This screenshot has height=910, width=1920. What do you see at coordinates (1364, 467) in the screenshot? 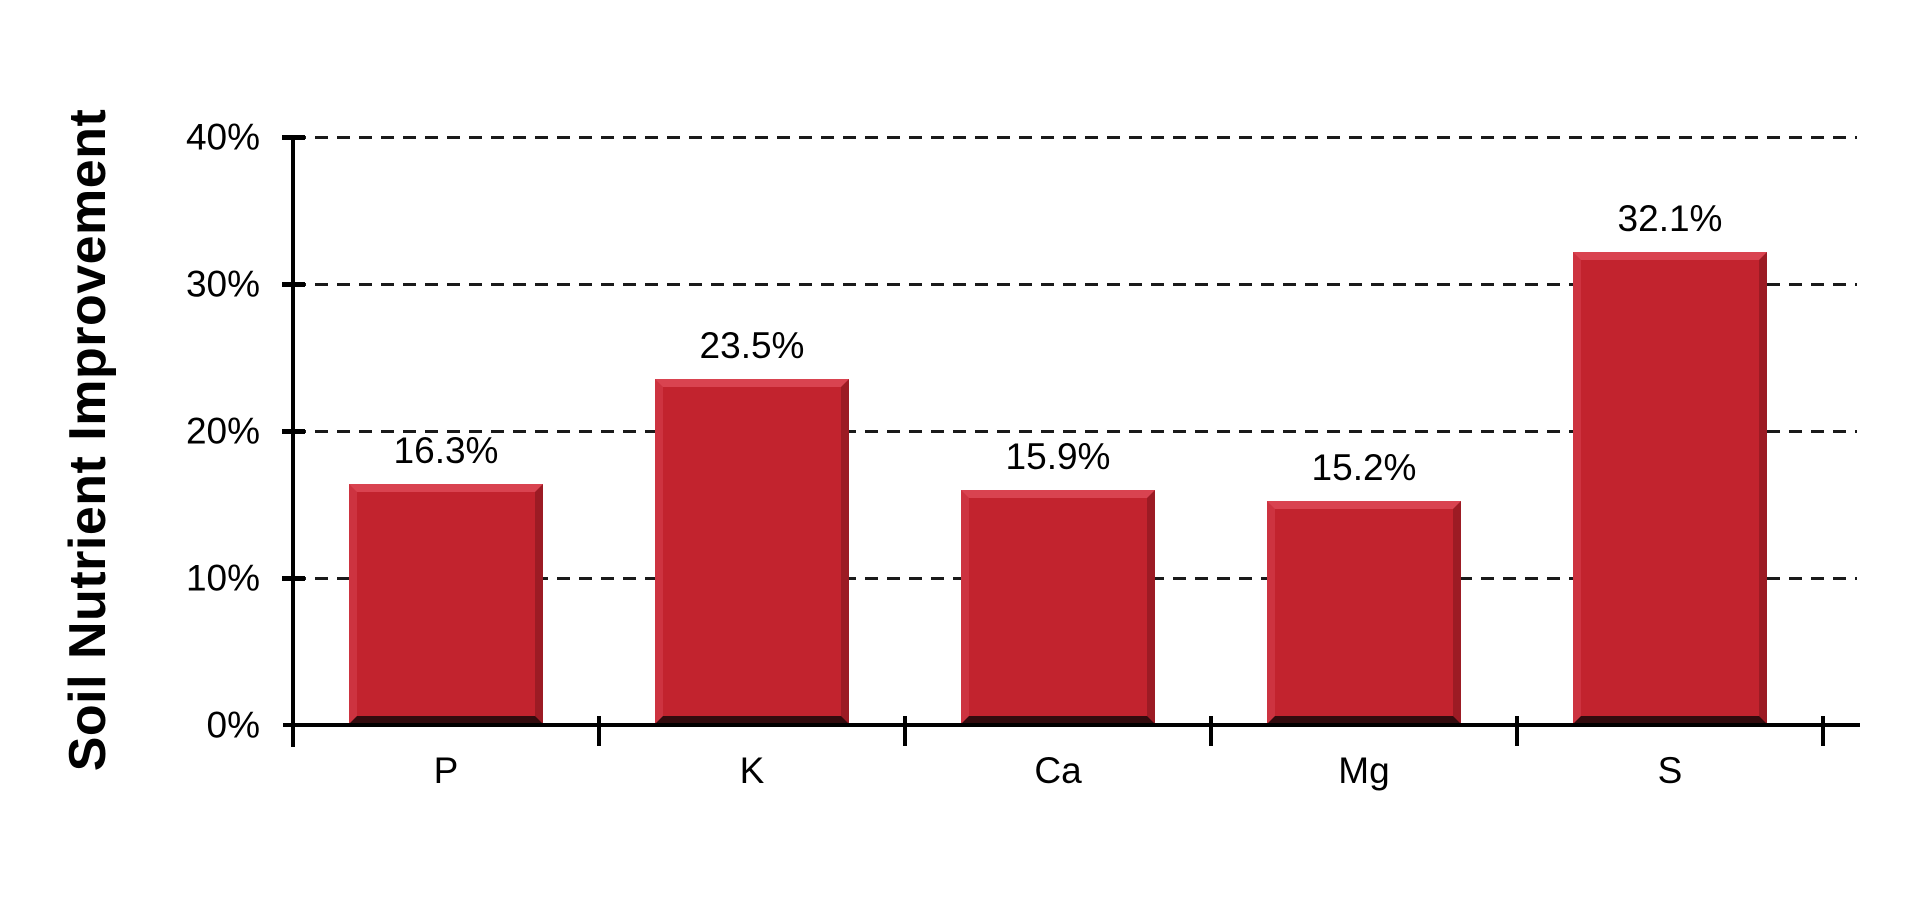
I see `bar-value-label: 15.2%` at bounding box center [1364, 467].